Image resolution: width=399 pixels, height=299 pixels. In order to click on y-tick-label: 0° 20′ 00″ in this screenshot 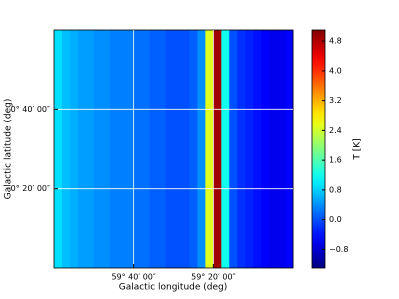, I will do `click(30, 188)`.